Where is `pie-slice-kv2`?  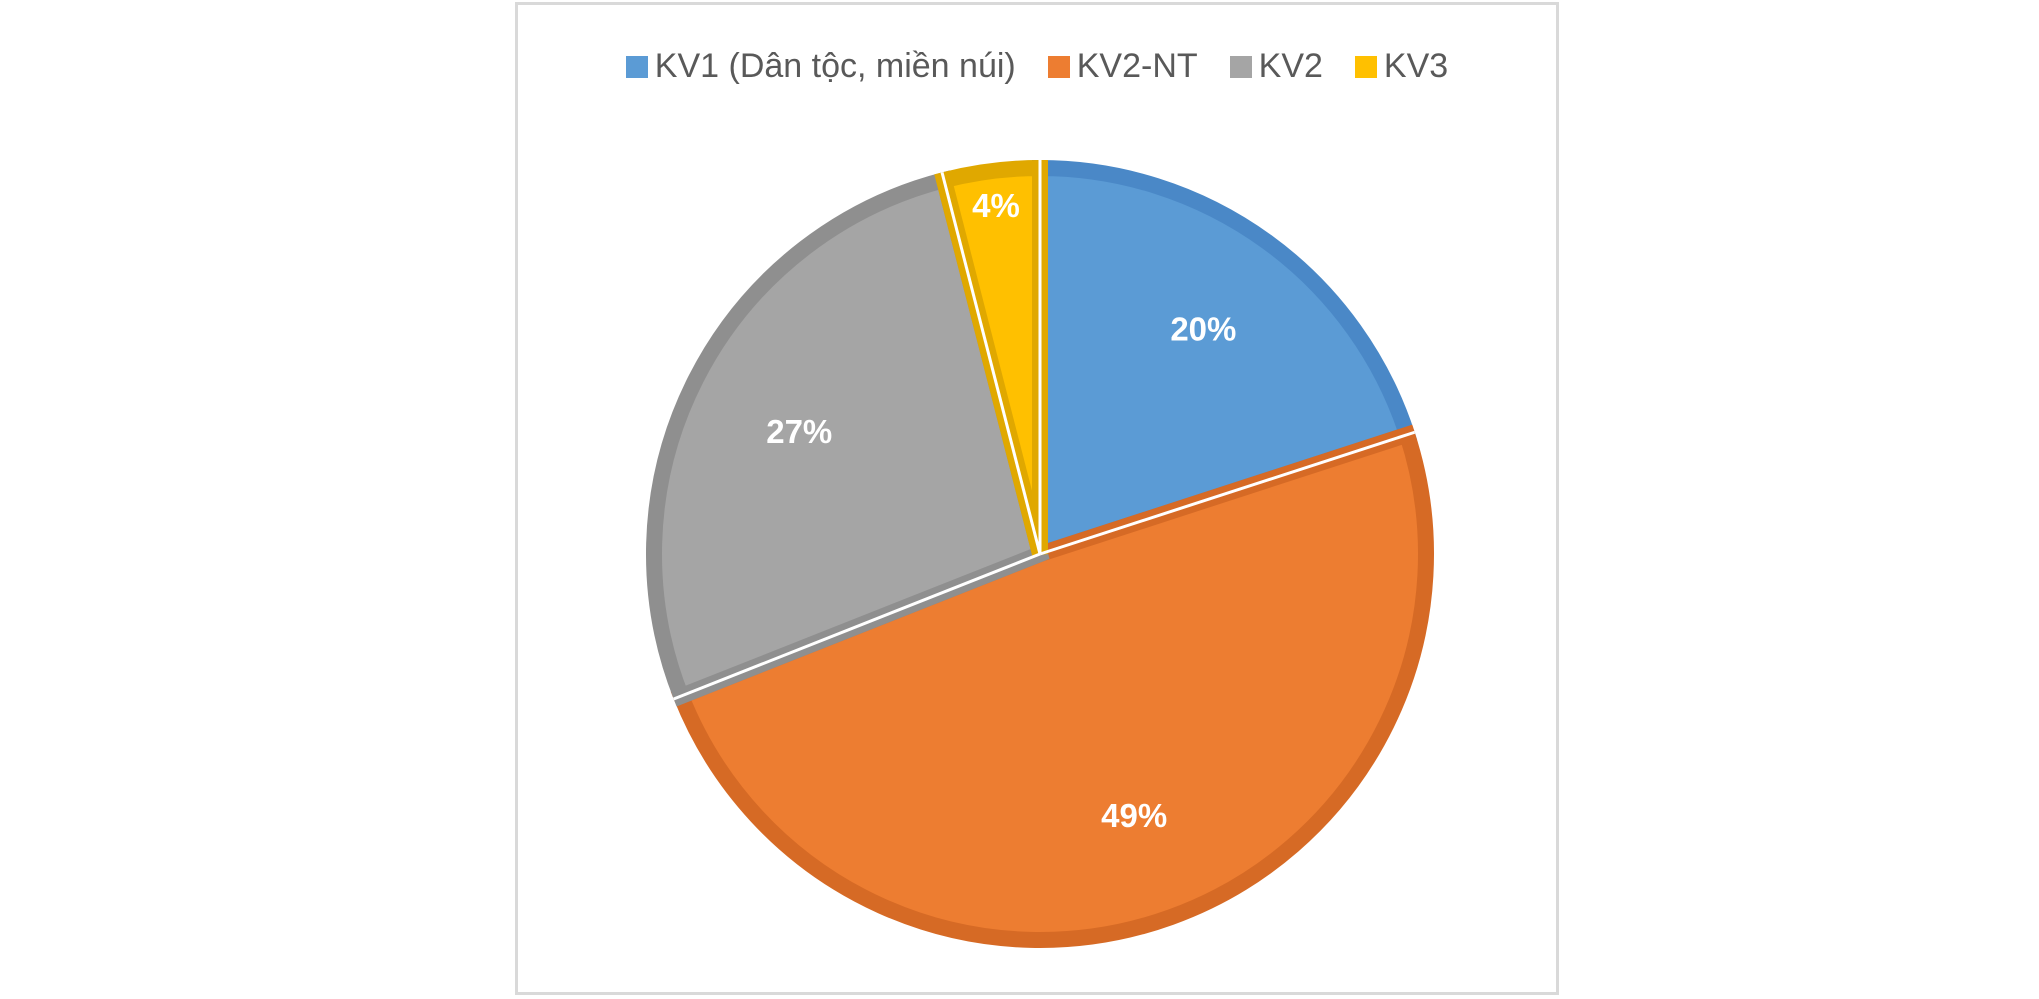 pie-slice-kv2 is located at coordinates (848, 438).